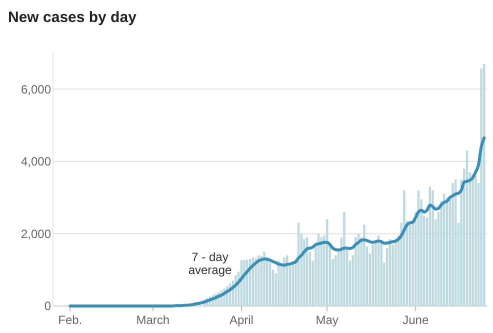 The height and width of the screenshot is (333, 493). I want to click on x-tick-label: Feb., so click(70, 320).